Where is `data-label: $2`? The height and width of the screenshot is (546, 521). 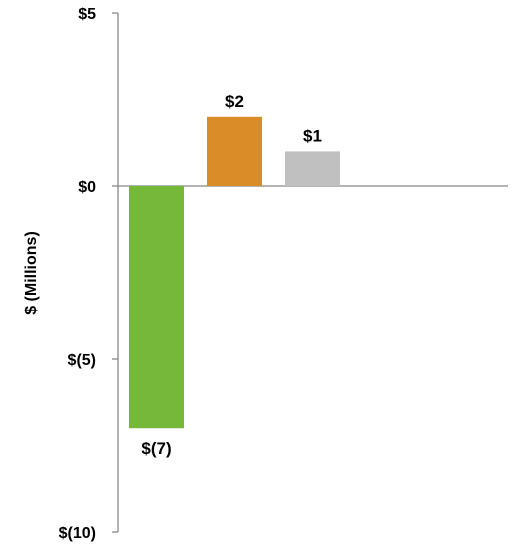 data-label: $2 is located at coordinates (234, 101).